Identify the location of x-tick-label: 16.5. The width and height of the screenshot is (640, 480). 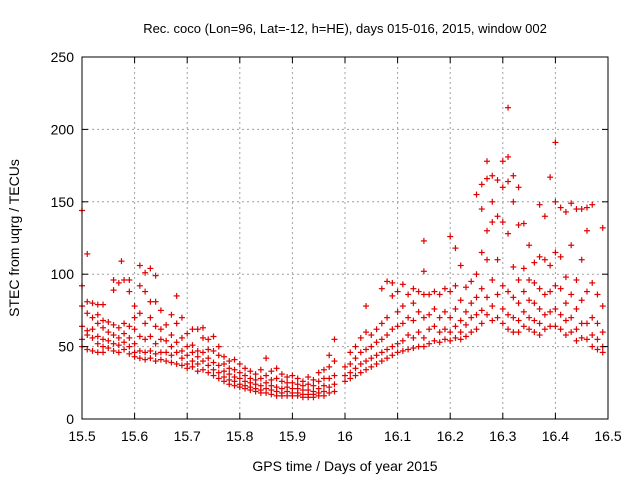
(607, 436).